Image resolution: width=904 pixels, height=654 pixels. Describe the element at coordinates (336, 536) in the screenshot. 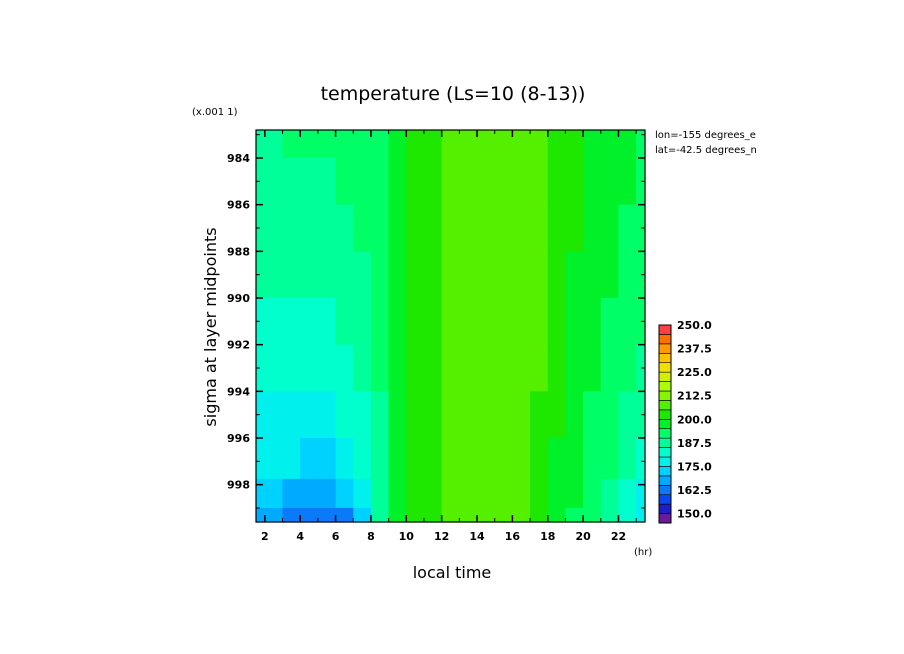

I see `x-tick-label: 6` at that location.